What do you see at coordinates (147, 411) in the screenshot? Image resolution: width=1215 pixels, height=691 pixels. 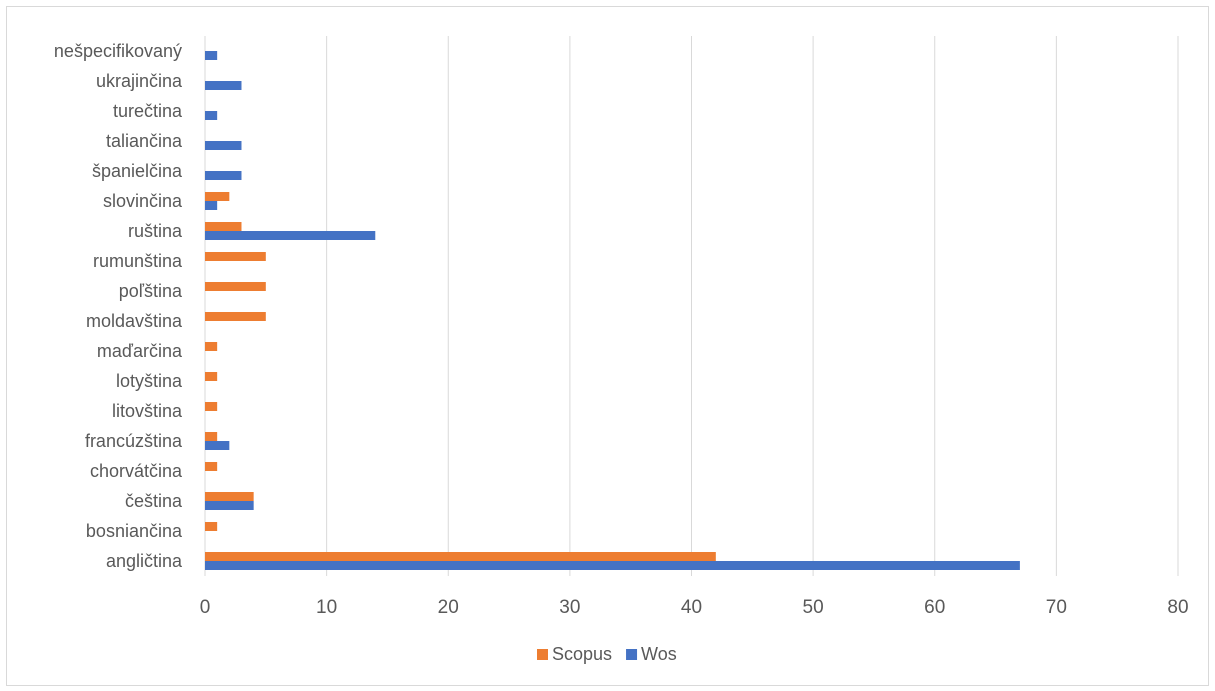 I see `category-label: litovština` at bounding box center [147, 411].